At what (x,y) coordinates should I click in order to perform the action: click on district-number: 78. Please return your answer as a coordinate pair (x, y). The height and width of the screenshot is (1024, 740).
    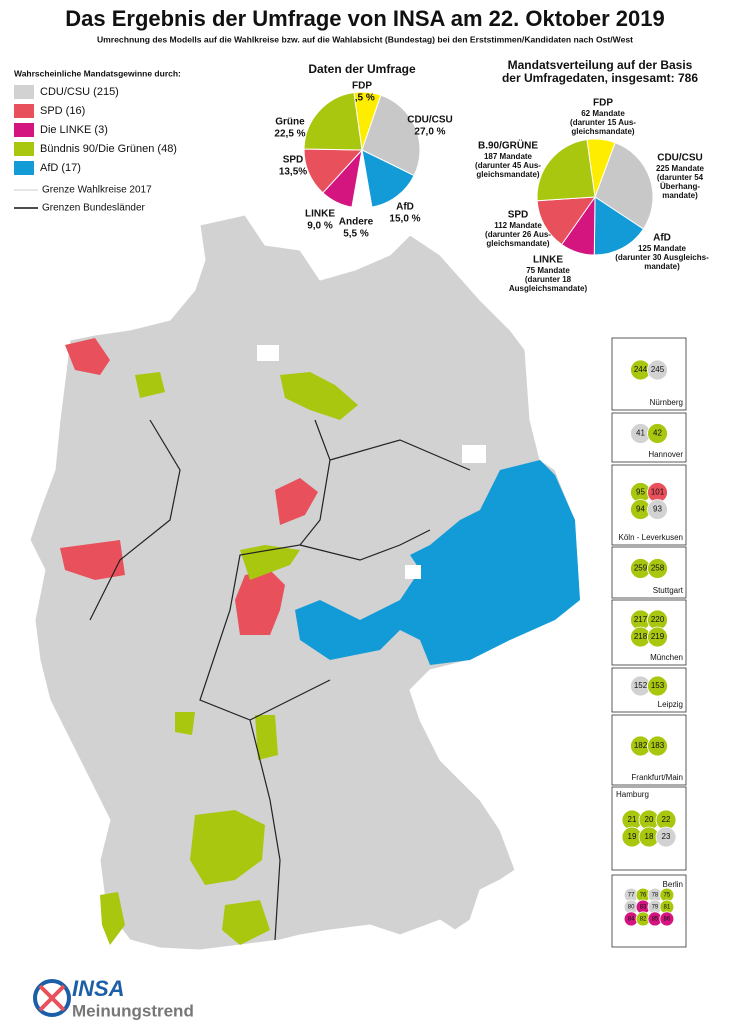
    Looking at the image, I should click on (655, 896).